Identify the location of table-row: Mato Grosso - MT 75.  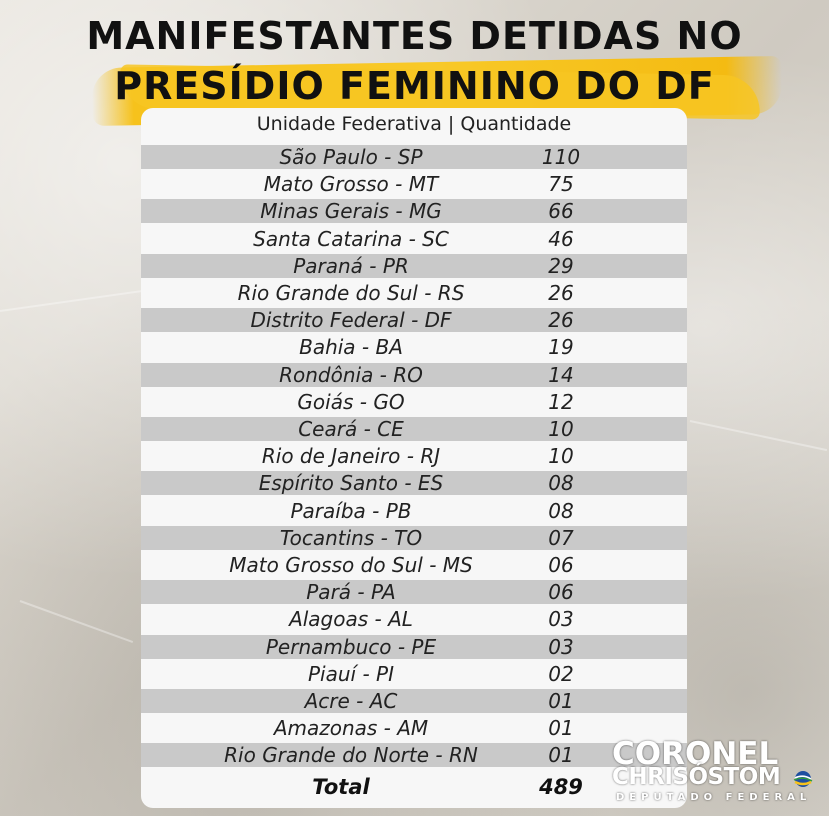
(414, 184).